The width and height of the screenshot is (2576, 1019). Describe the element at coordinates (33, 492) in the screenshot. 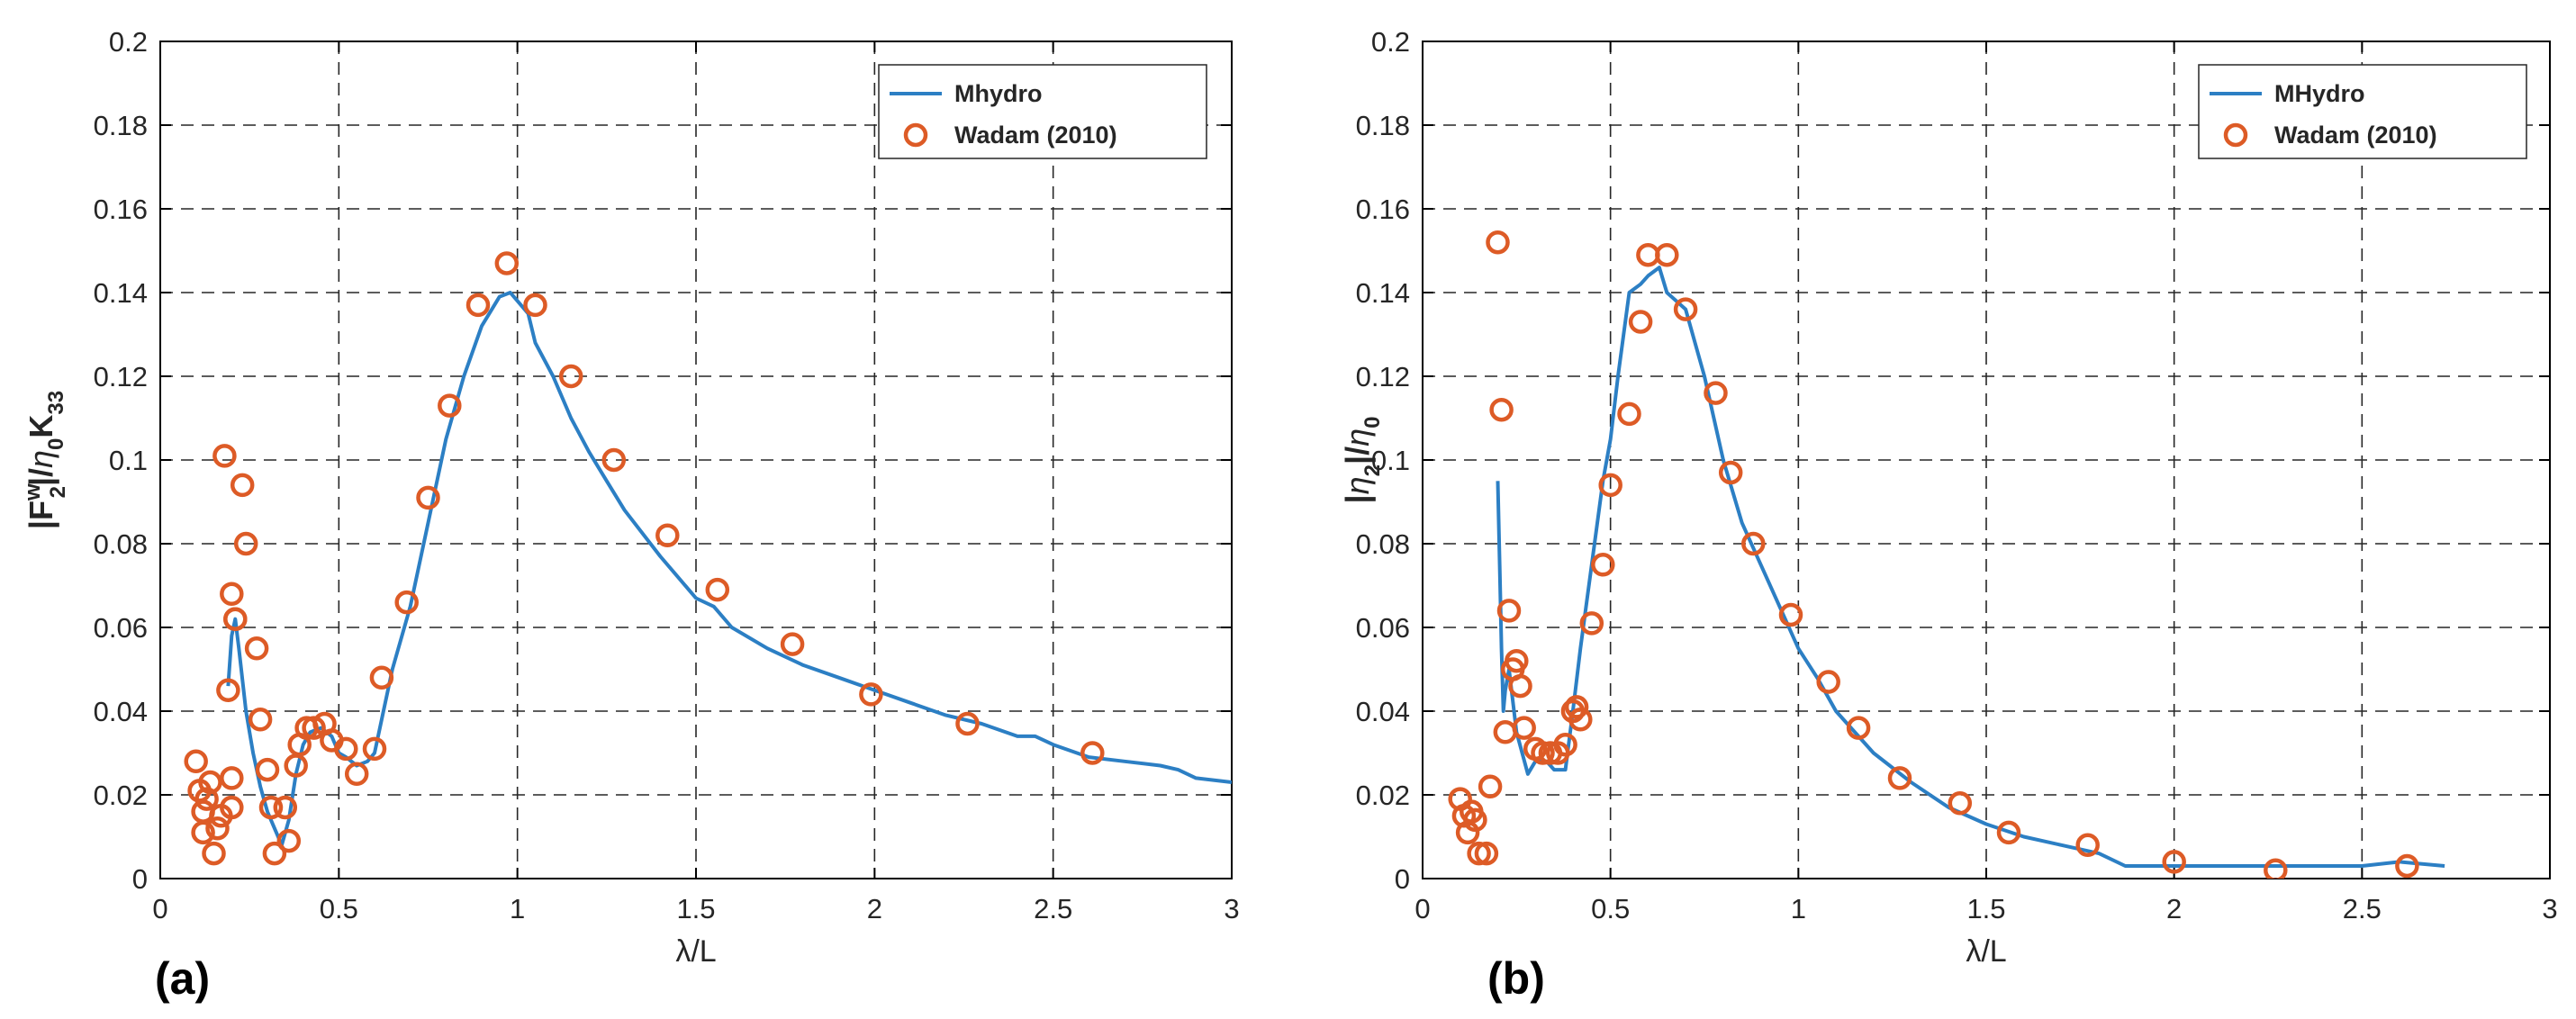

I see `y-label-part-sup: w` at that location.